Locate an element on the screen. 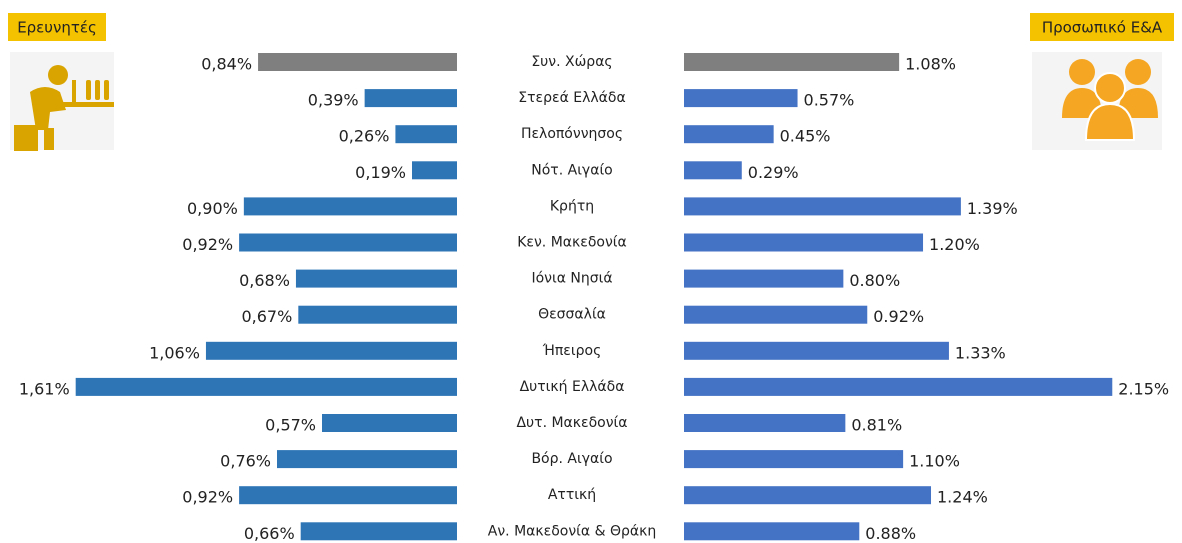 This screenshot has width=1182, height=543. legend-label: Ερευνητές is located at coordinates (57, 28).